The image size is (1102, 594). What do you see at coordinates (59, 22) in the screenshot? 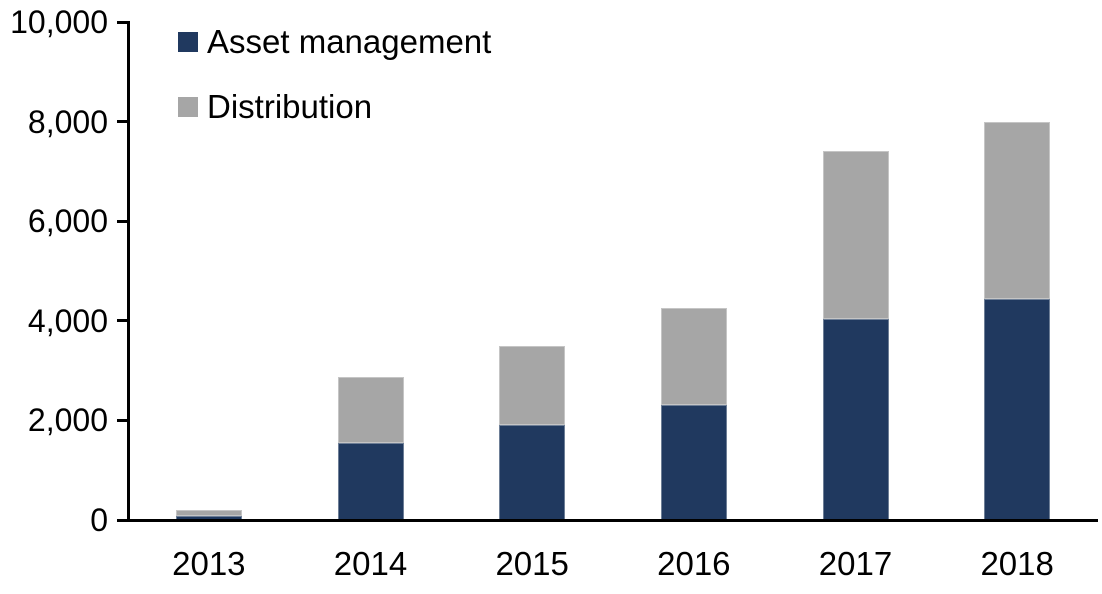
I see `y-tick-label: 10,000` at bounding box center [59, 22].